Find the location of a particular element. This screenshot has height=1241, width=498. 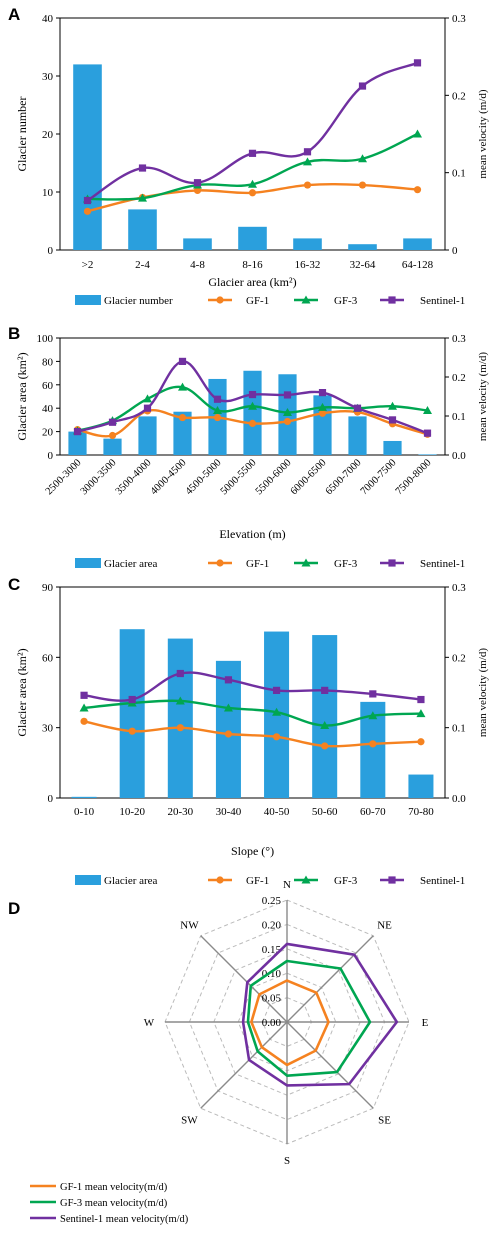

legend-marker-gf-1-c is located at coordinates (220, 880).